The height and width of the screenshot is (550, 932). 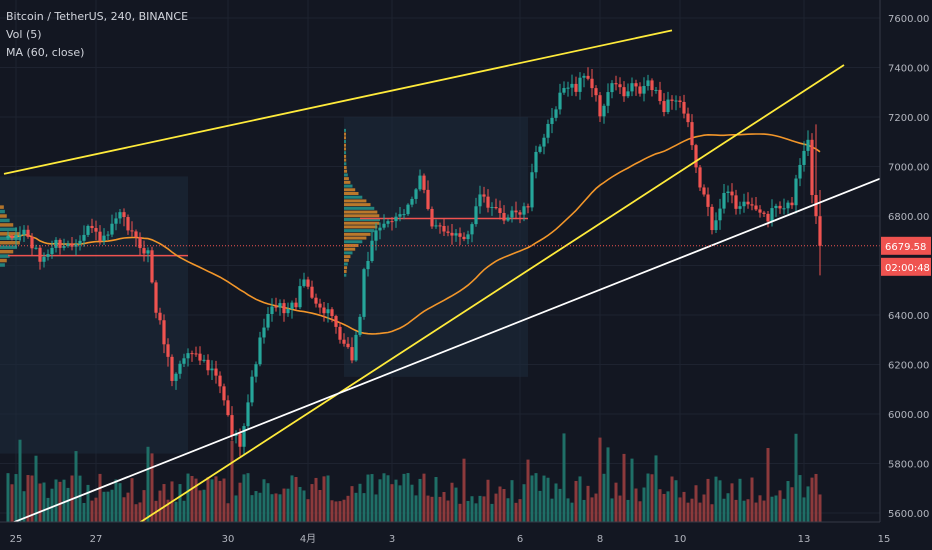 What do you see at coordinates (520, 539) in the screenshot?
I see `x-tick-label: 6` at bounding box center [520, 539].